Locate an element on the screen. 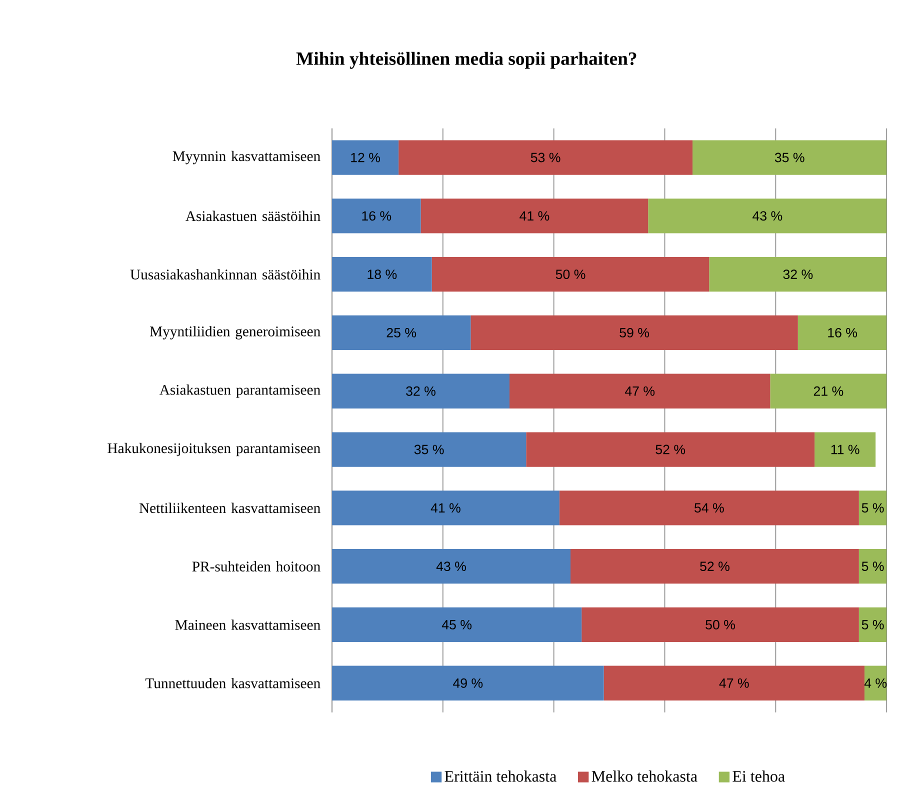 Image resolution: width=903 pixels, height=799 pixels. data-label: 21 % is located at coordinates (829, 391).